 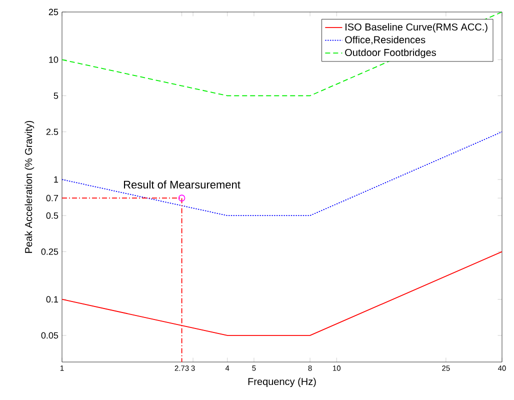 What do you see at coordinates (52, 198) in the screenshot?
I see `y-tick-label: 0.7` at bounding box center [52, 198].